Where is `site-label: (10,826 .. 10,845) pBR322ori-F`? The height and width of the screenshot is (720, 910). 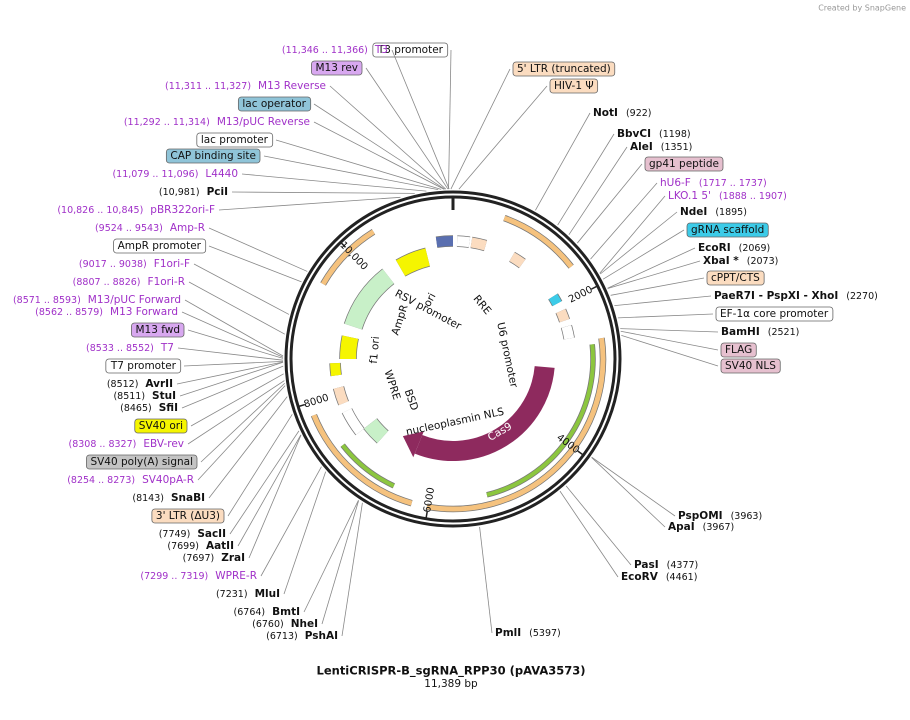 site-label: (10,826 .. 10,845) pBR322ori-F is located at coordinates (136, 210).